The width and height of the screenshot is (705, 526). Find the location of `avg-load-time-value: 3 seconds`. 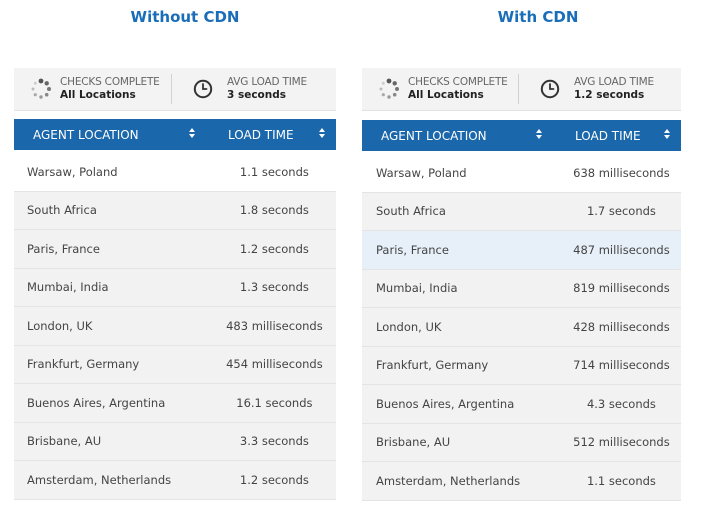

avg-load-time-value: 3 seconds is located at coordinates (257, 95).